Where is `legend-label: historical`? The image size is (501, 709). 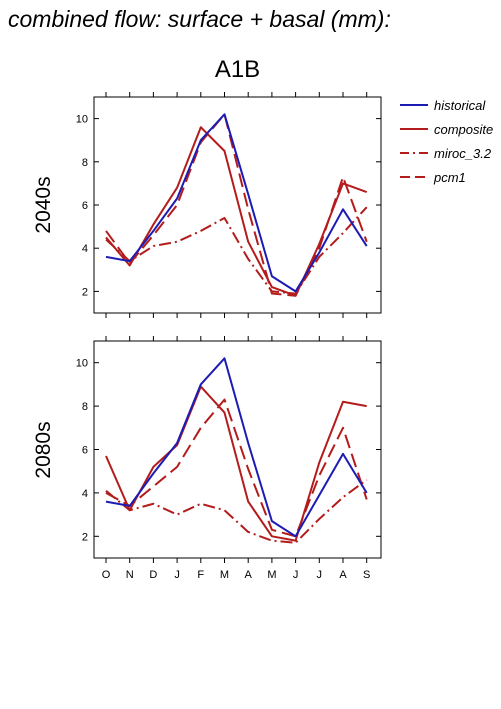
legend-label: historical is located at coordinates (460, 105).